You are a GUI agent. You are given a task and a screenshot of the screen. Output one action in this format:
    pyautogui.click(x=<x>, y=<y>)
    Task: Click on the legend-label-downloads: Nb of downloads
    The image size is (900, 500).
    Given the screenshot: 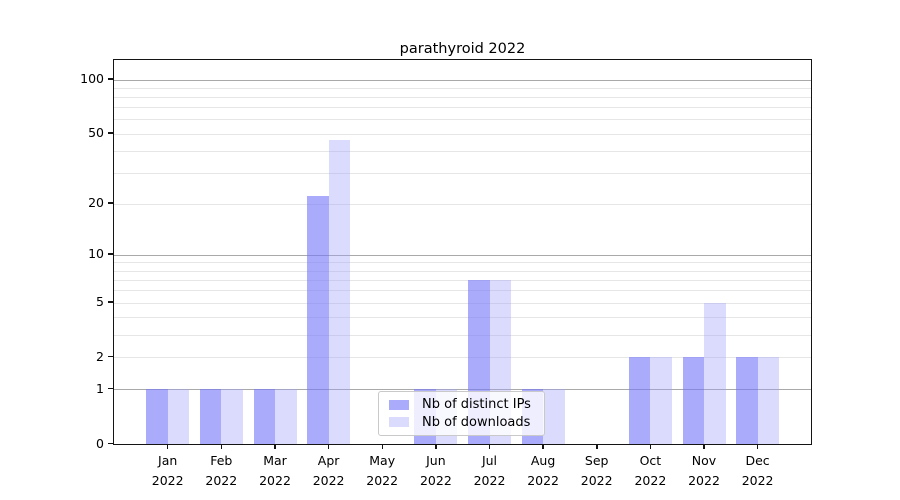 What is the action you would take?
    pyautogui.click(x=476, y=422)
    